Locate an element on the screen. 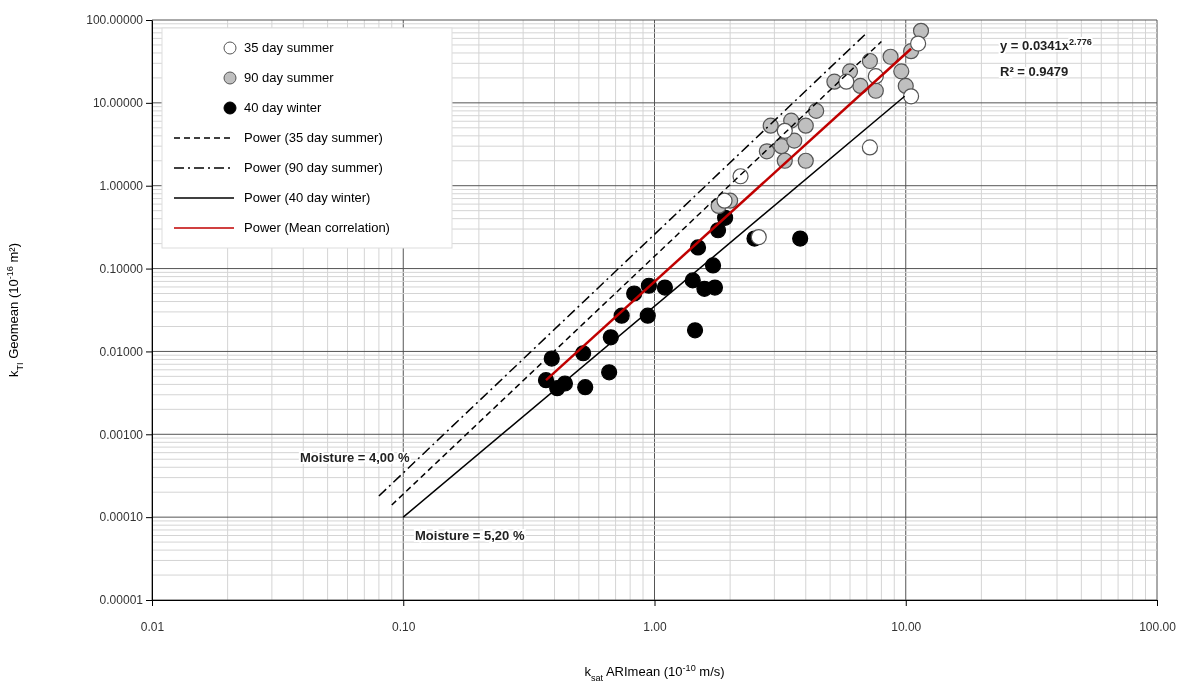 Image resolution: width=1177 pixels, height=684 pixels. y-tick-label: 0.00010 is located at coordinates (121, 517).